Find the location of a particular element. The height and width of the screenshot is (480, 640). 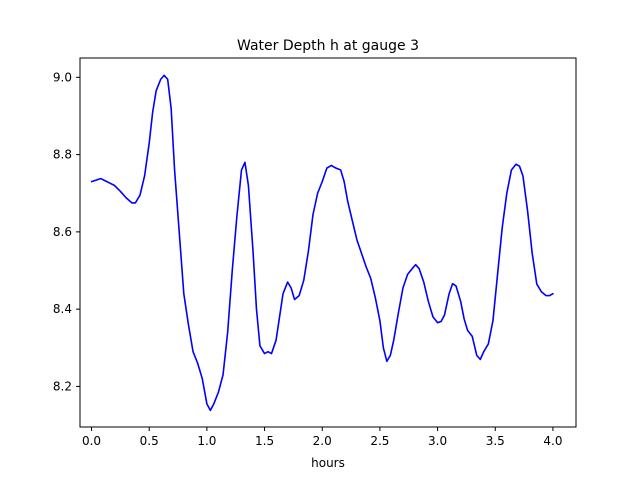

x-tick-label: 2.5 is located at coordinates (379, 441).